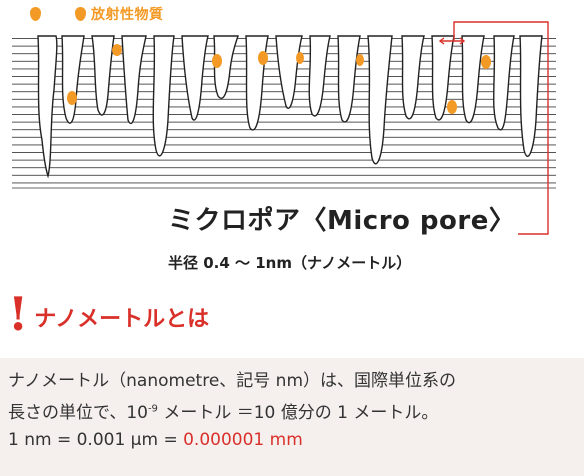 The width and height of the screenshot is (584, 476). What do you see at coordinates (18, 314) in the screenshot?
I see `exclamation-icon: !` at bounding box center [18, 314].